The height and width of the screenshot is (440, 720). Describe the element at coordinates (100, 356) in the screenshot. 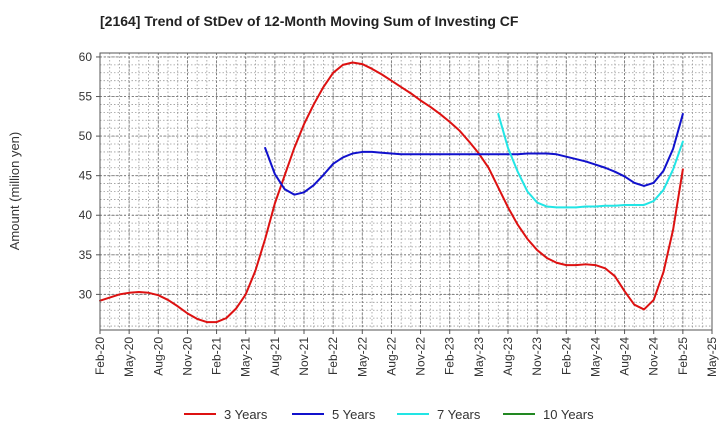

I see `x-tick-label: Feb-20` at that location.